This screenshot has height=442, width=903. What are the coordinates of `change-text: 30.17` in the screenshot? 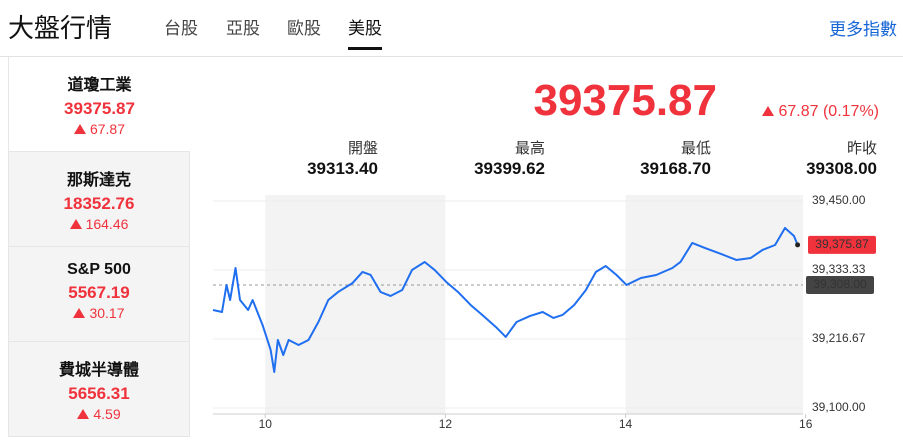 It's located at (107, 313).